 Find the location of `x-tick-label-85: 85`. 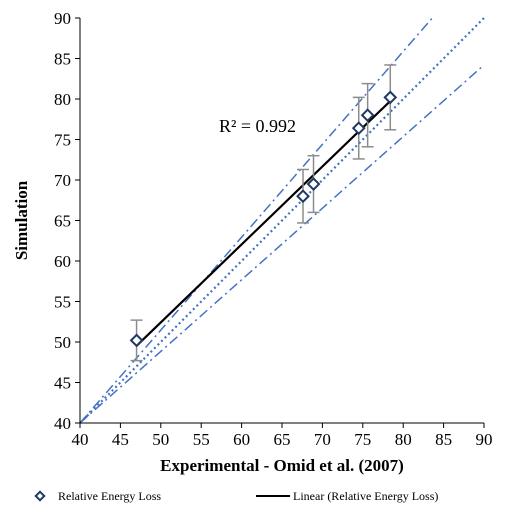

x-tick-label-85: 85 is located at coordinates (443, 439).